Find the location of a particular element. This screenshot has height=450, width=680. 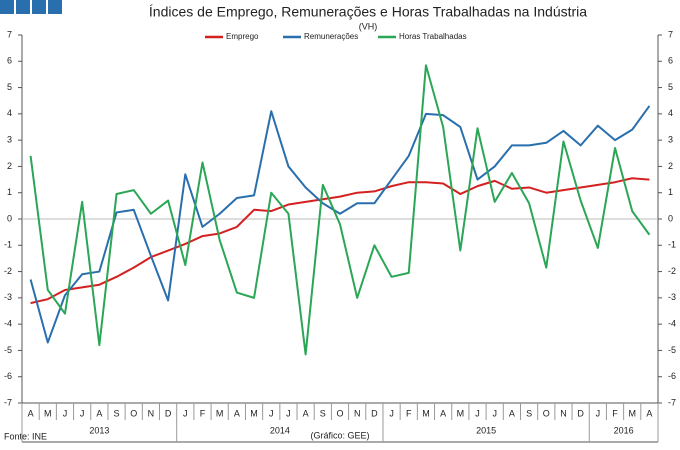

y2-tick-label: 0 is located at coordinates (670, 218).